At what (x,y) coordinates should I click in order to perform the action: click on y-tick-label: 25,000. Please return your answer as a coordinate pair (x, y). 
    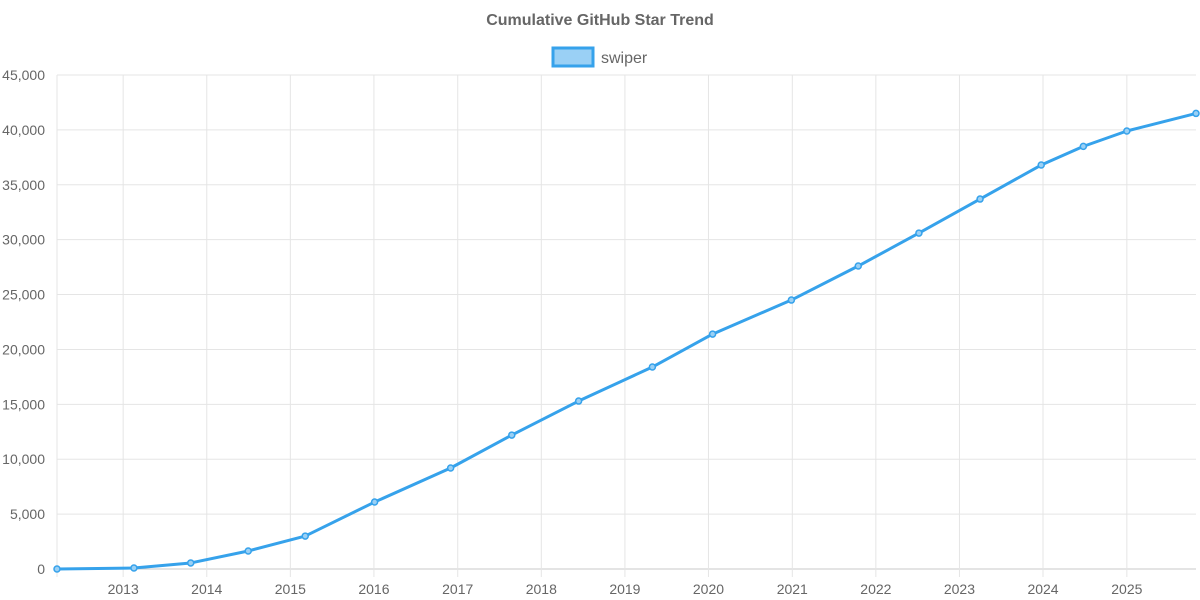
    Looking at the image, I should click on (23, 295).